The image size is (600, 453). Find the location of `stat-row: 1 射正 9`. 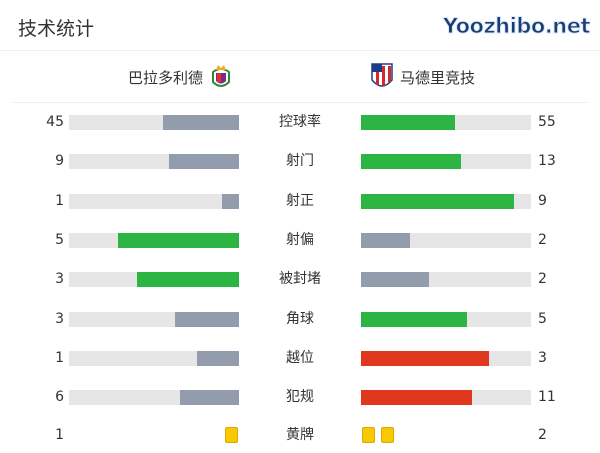

stat-row: 1 射正 9 is located at coordinates (300, 201).